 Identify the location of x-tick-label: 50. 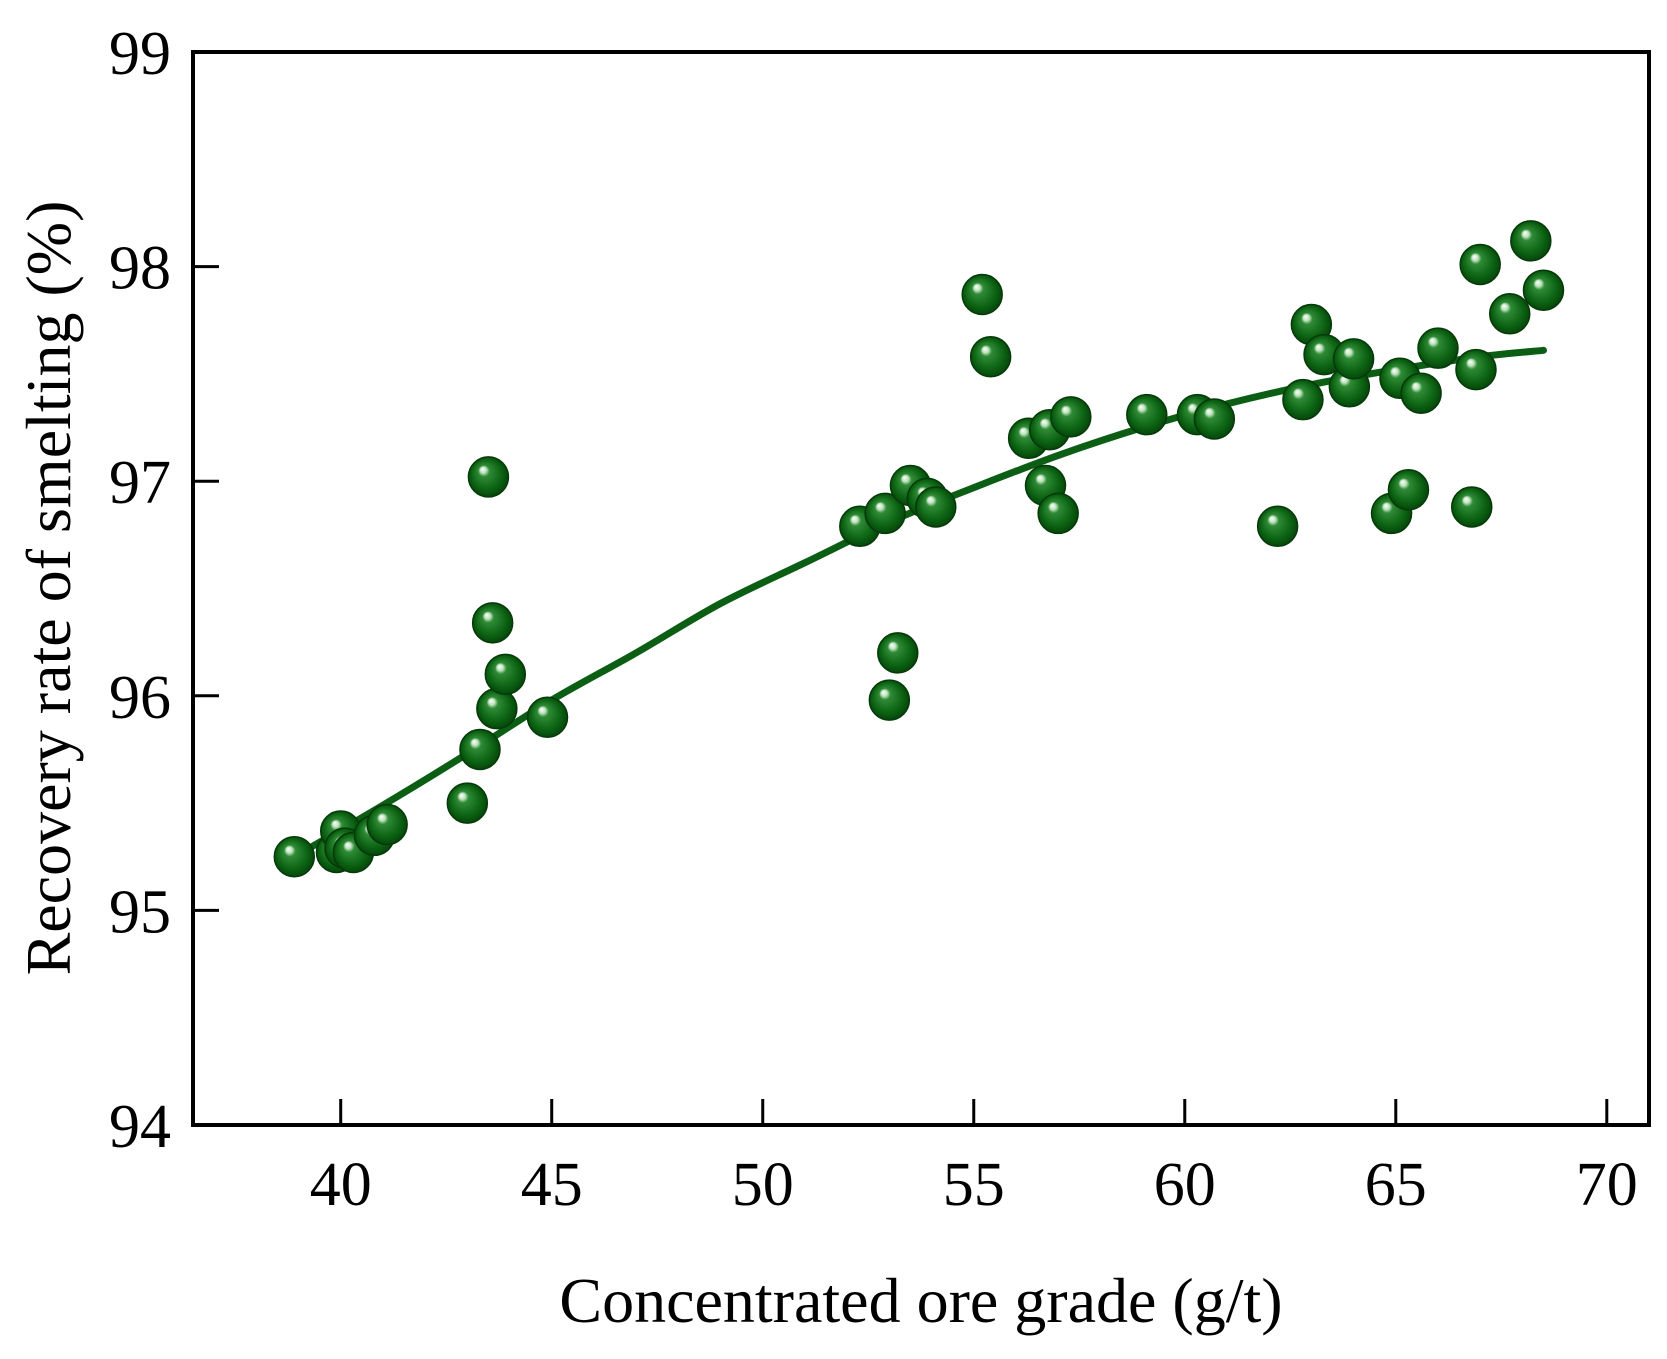
(763, 1185).